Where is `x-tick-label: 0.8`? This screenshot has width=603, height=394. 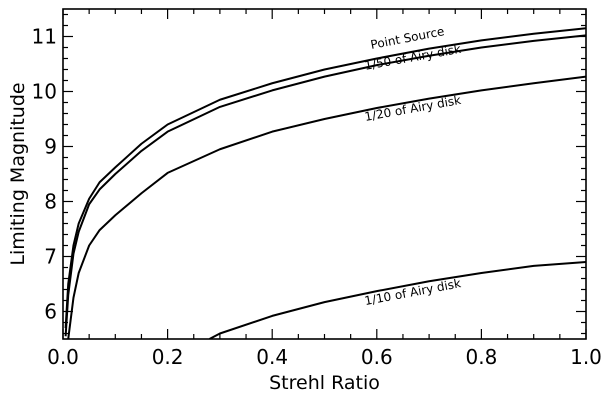
x-tick-label: 0.8 is located at coordinates (481, 357).